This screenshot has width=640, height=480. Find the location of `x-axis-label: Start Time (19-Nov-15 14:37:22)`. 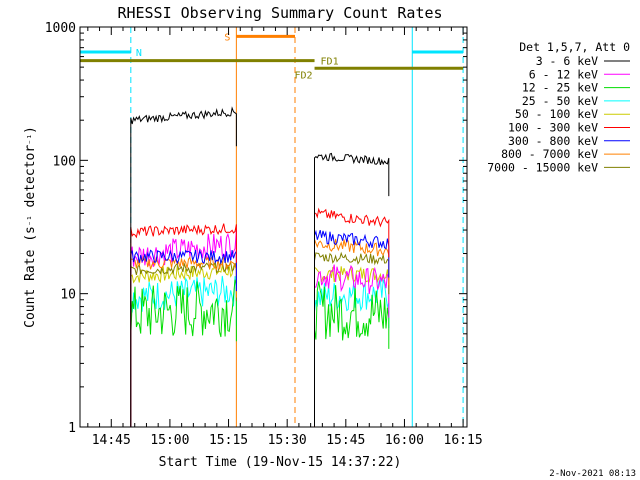

x-axis-label: Start Time (19-Nov-15 14:37:22) is located at coordinates (280, 462).